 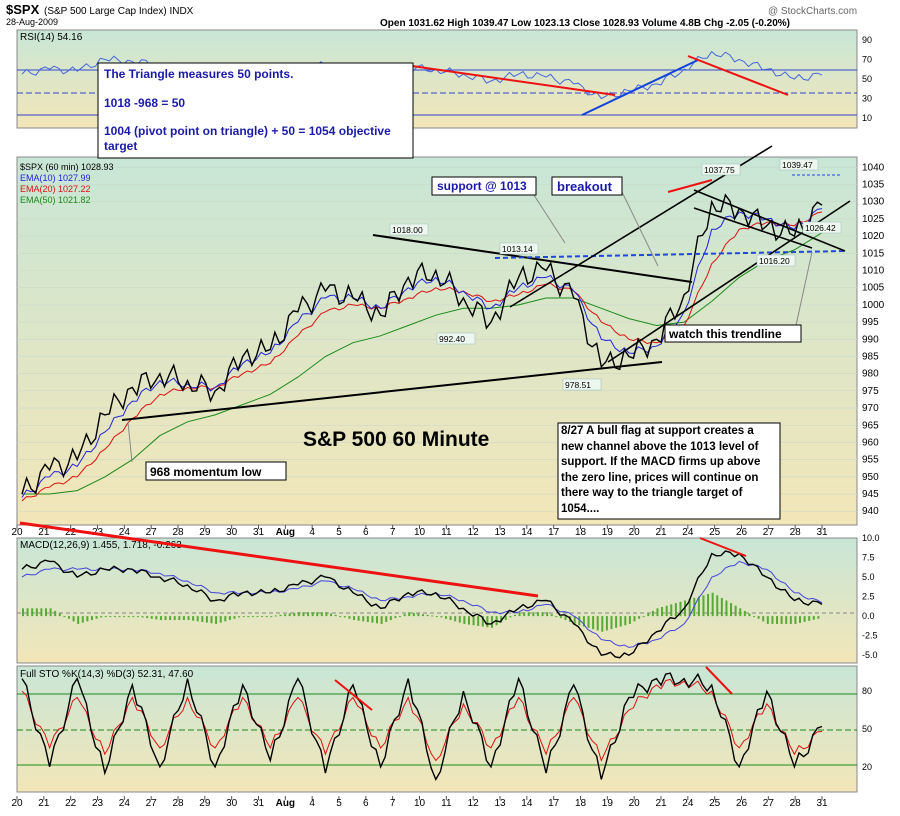 What do you see at coordinates (421, 612) in the screenshot?
I see `macd-histogram` at bounding box center [421, 612].